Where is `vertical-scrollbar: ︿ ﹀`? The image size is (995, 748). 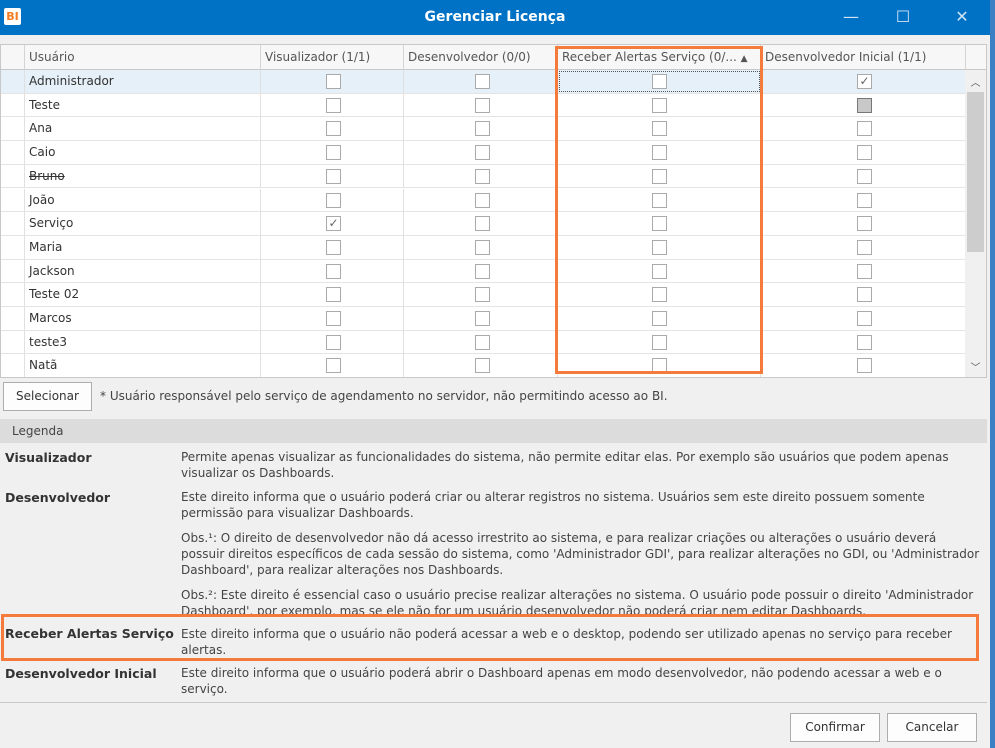 vertical-scrollbar: ︿ ﹀ is located at coordinates (975, 223).